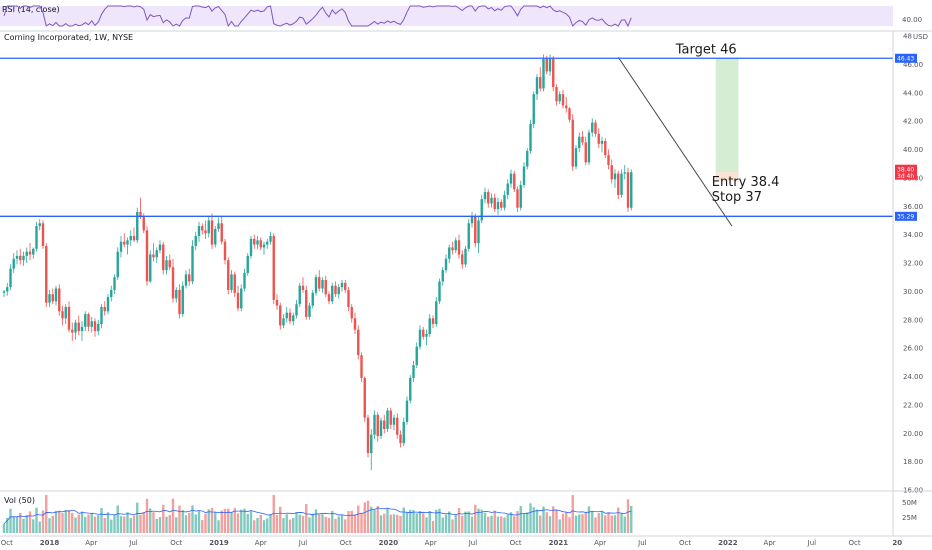 The image size is (932, 550). I want to click on y-tick-label: 42.00, so click(913, 122).